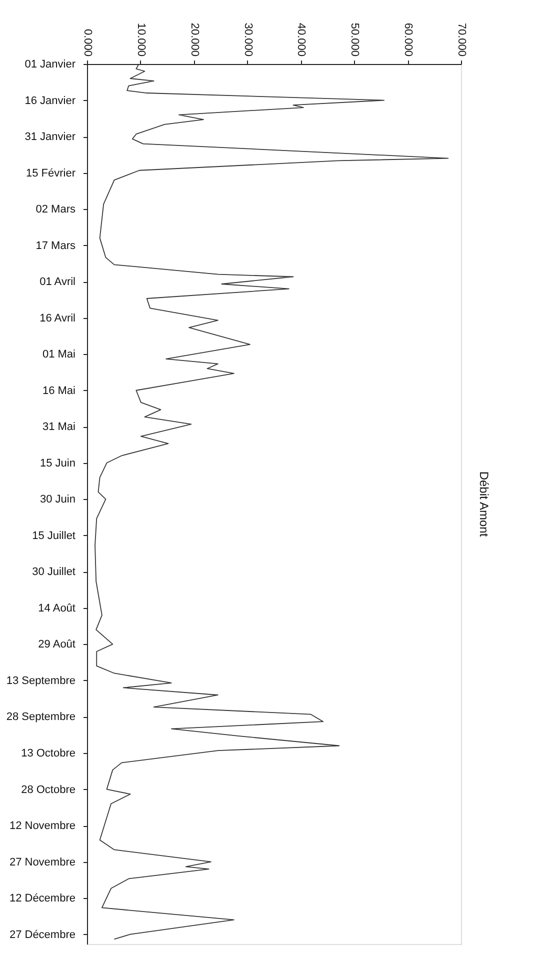 This screenshot has width=560, height=973. I want to click on y-tick-label: 16 Avril, so click(58, 318).